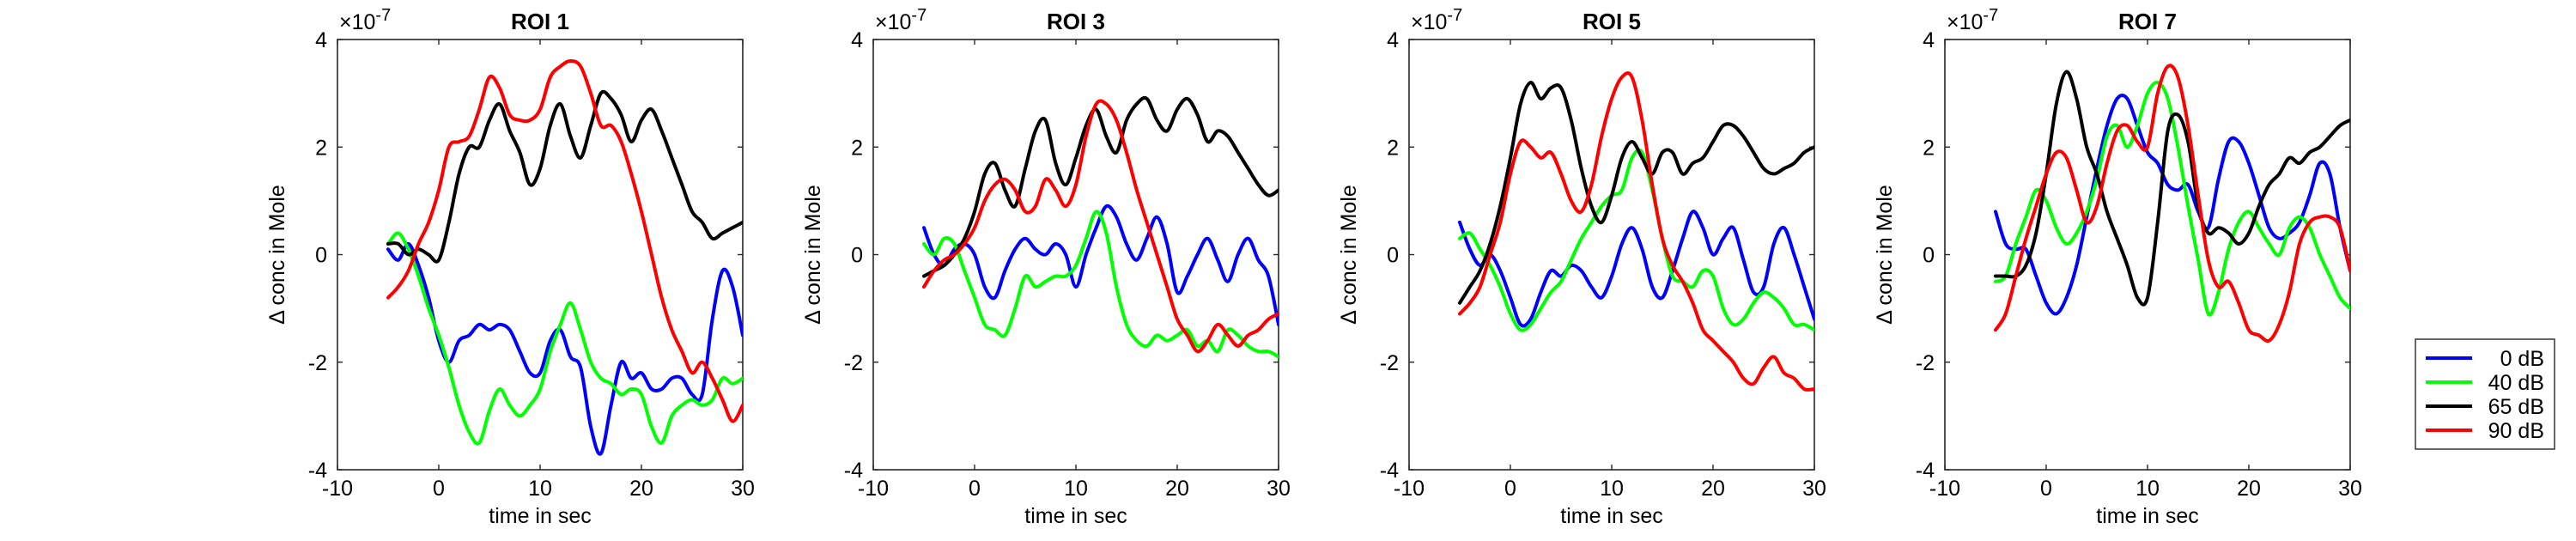  What do you see at coordinates (1612, 21) in the screenshot?
I see `panel-title: ROI 5` at bounding box center [1612, 21].